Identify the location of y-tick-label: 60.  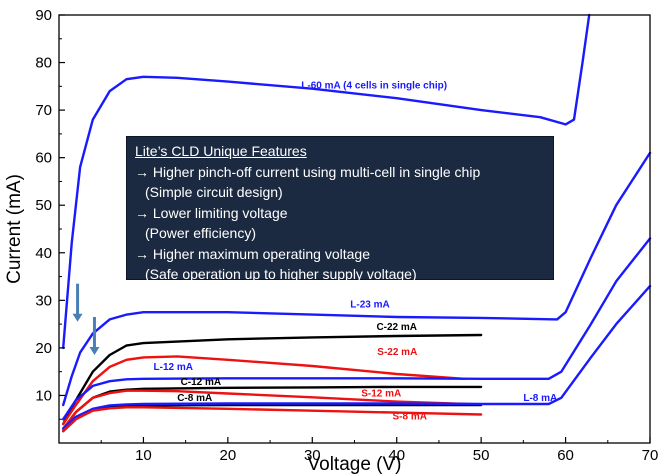
(43, 158).